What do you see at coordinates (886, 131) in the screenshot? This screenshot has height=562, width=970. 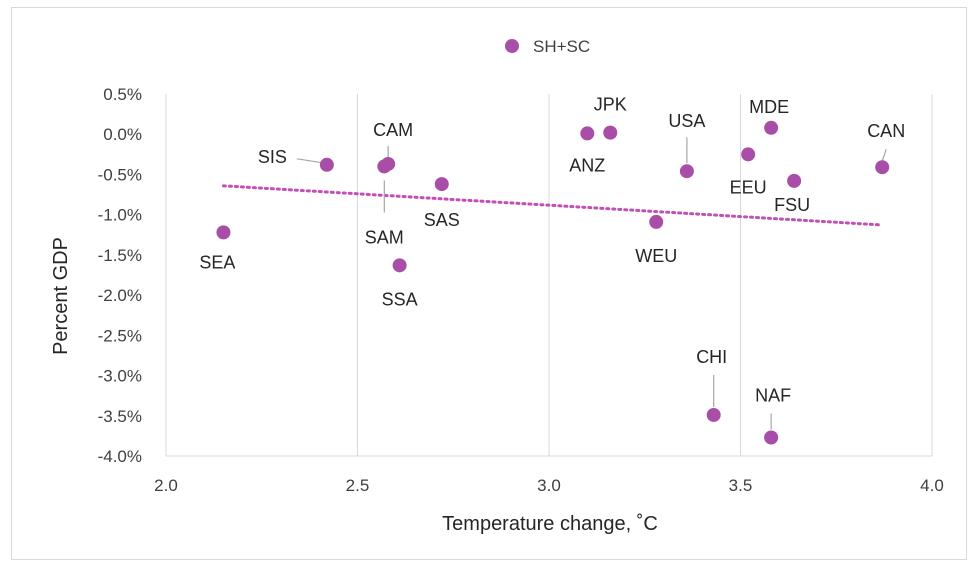 I see `point-label: CAN` at bounding box center [886, 131].